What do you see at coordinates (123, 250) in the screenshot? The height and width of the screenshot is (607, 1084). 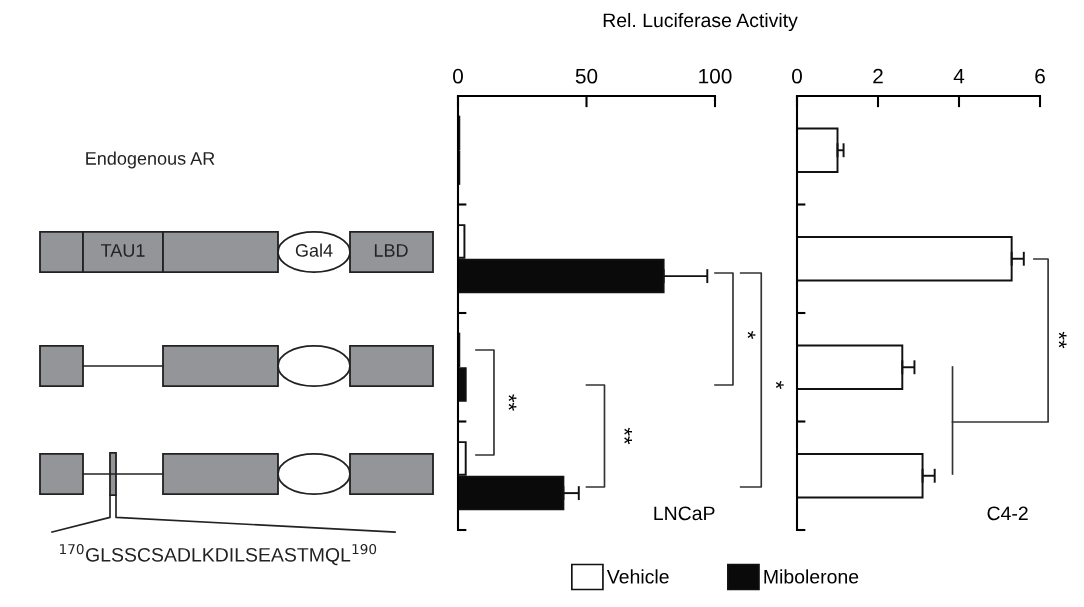 I see `text: TAU1` at bounding box center [123, 250].